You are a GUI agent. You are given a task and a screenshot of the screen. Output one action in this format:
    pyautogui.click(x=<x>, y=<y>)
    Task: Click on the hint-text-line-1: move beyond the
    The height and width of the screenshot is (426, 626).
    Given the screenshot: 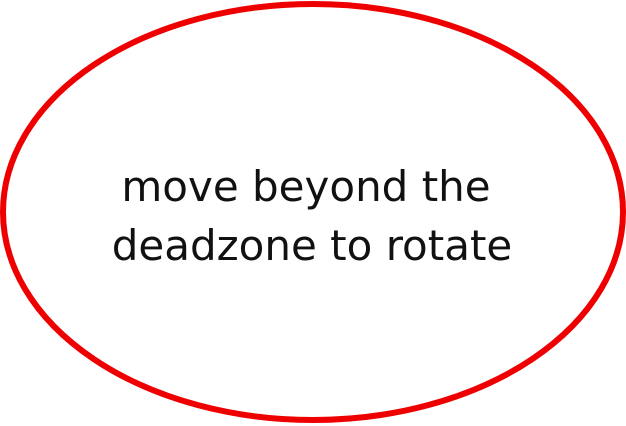 What is the action you would take?
    pyautogui.click(x=305, y=186)
    